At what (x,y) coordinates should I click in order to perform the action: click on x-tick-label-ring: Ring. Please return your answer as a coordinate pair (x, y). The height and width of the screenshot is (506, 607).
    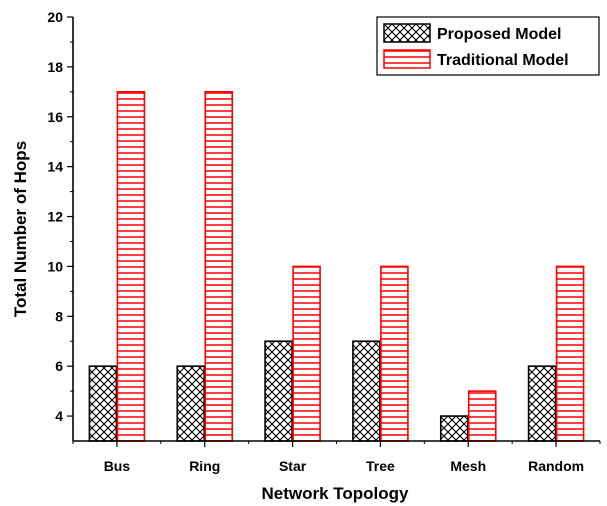
    Looking at the image, I should click on (204, 466).